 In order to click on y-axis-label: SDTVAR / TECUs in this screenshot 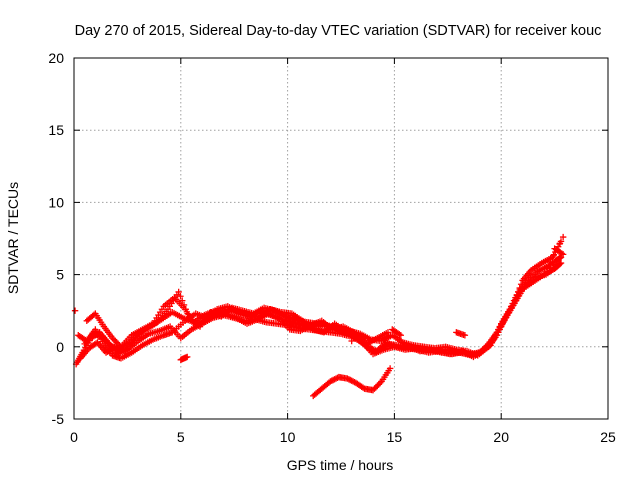, I will do `click(13, 238)`.